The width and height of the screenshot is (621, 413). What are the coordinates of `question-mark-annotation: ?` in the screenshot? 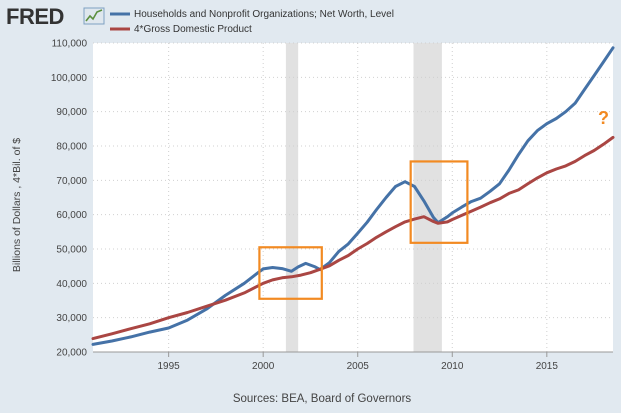 It's located at (603, 118).